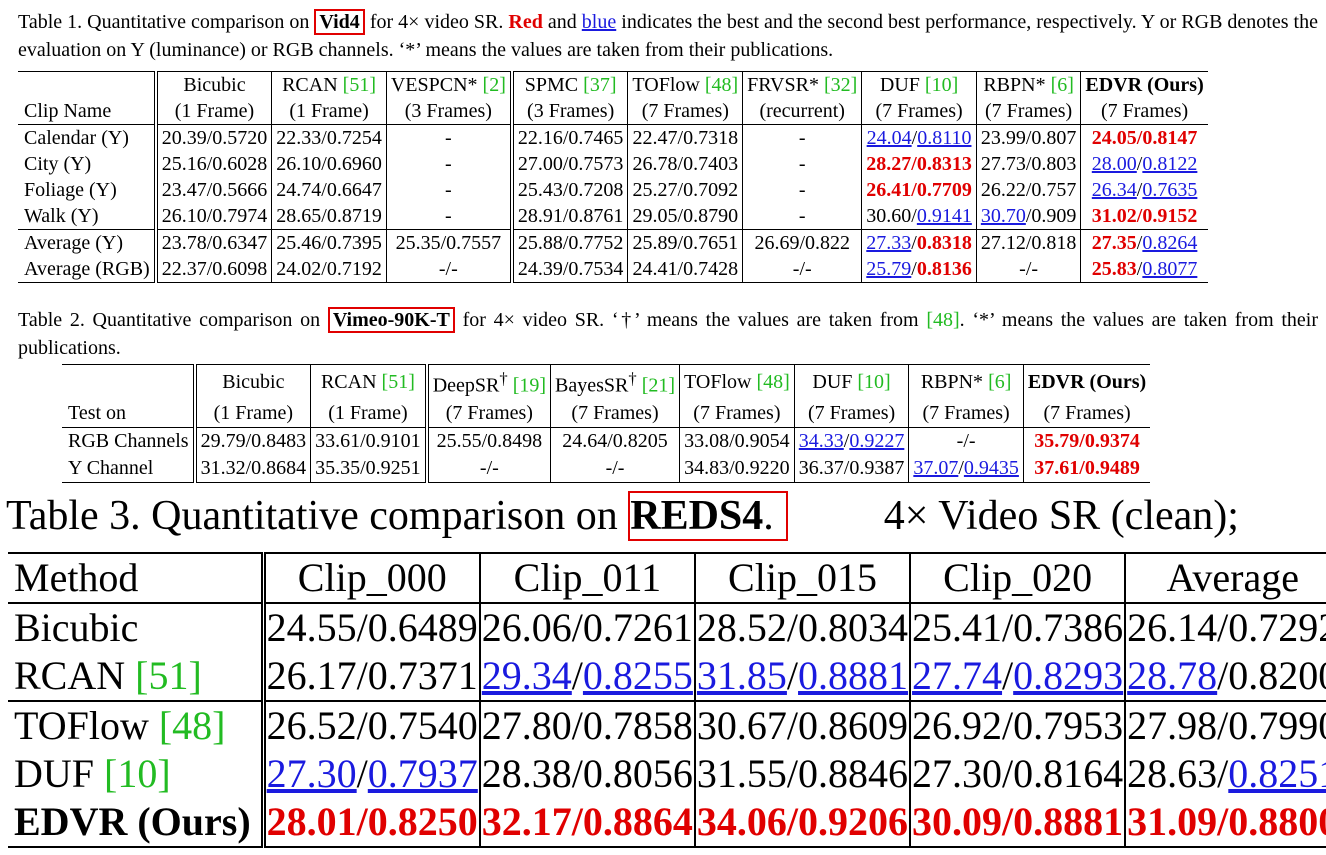  I want to click on table-cell: 31.32/0.8684, so click(253, 468).